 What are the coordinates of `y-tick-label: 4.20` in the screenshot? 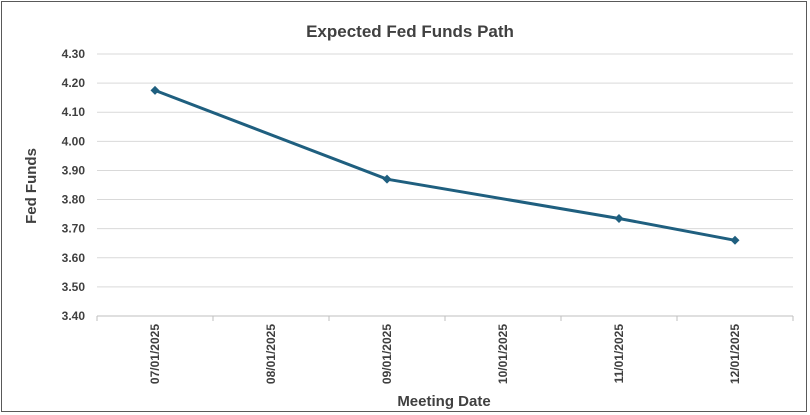 It's located at (74, 83).